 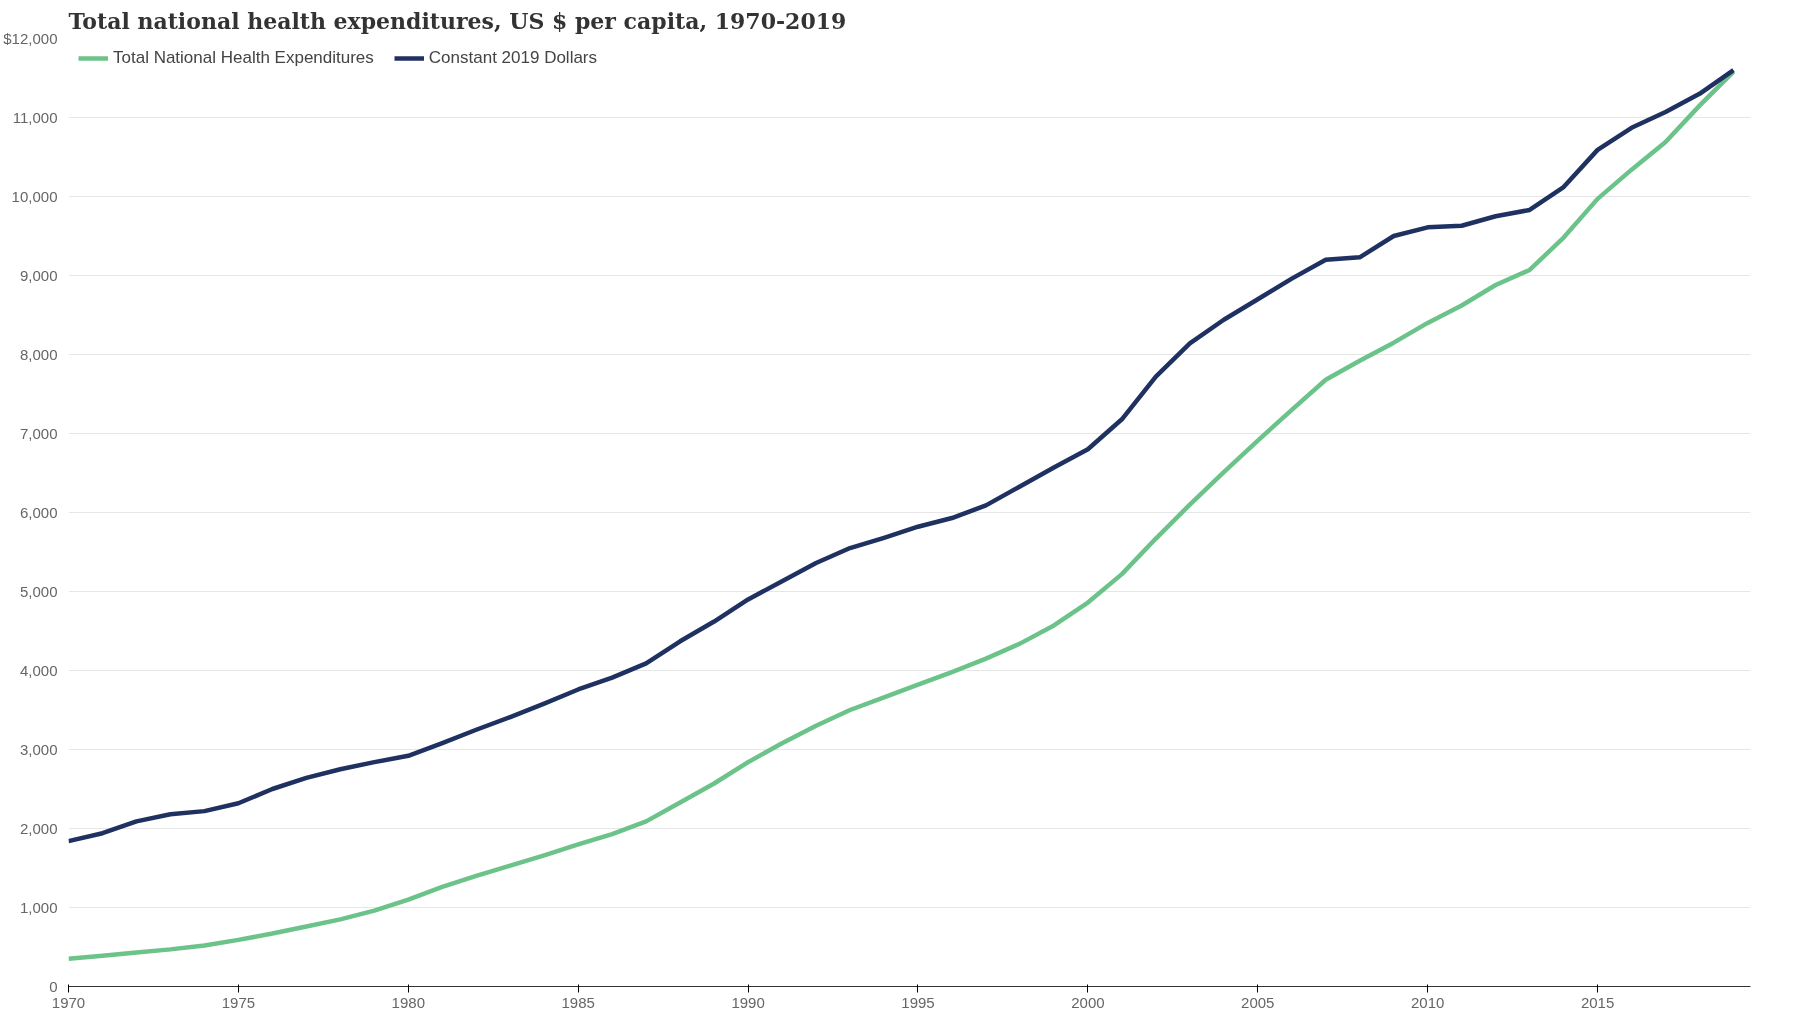 What do you see at coordinates (34, 196) in the screenshot?
I see `y-tick-label: 10,000` at bounding box center [34, 196].